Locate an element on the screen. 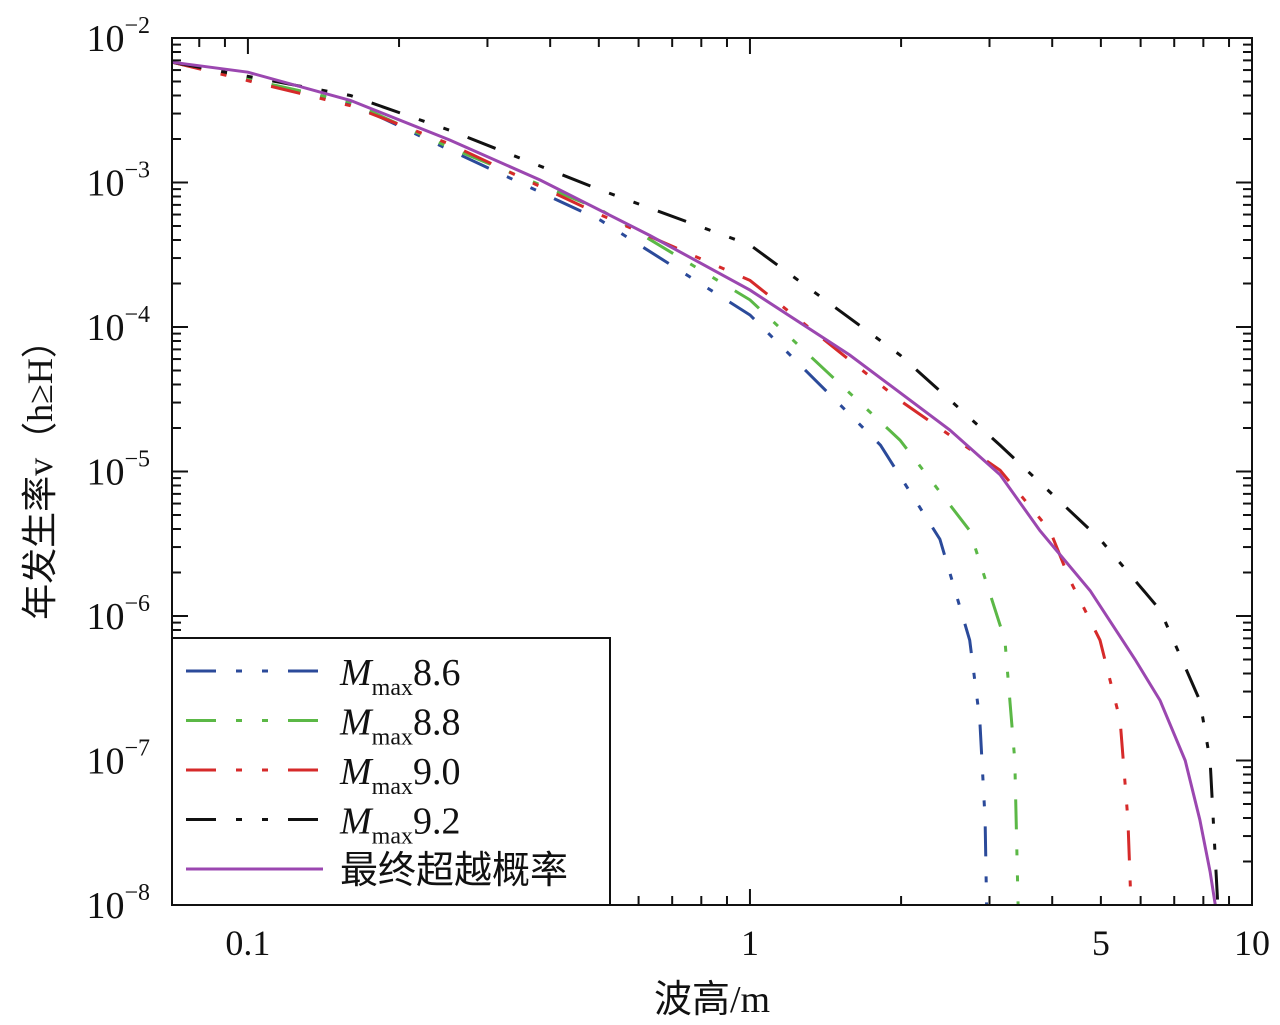 This screenshot has width=1280, height=1025. y-tick-exponent: −5 is located at coordinates (137, 460).